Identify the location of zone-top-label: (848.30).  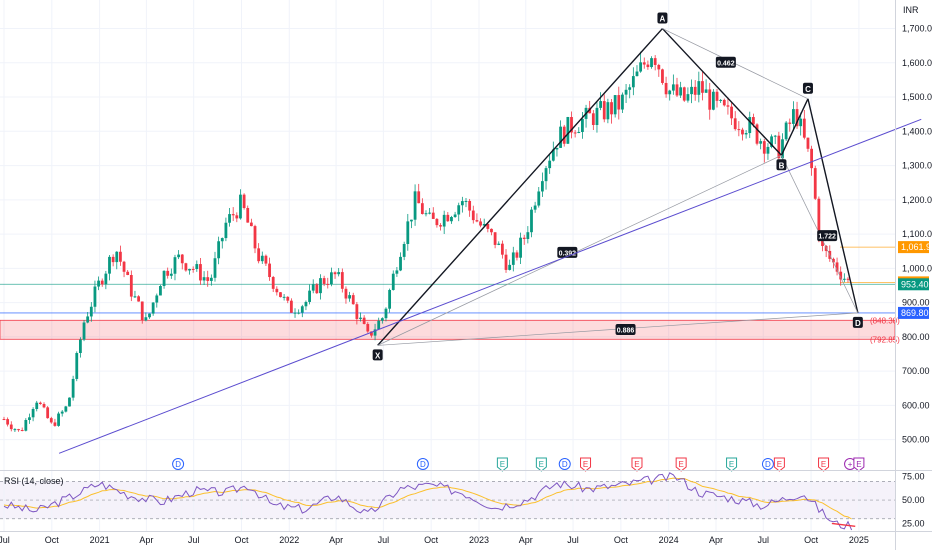
(885, 320).